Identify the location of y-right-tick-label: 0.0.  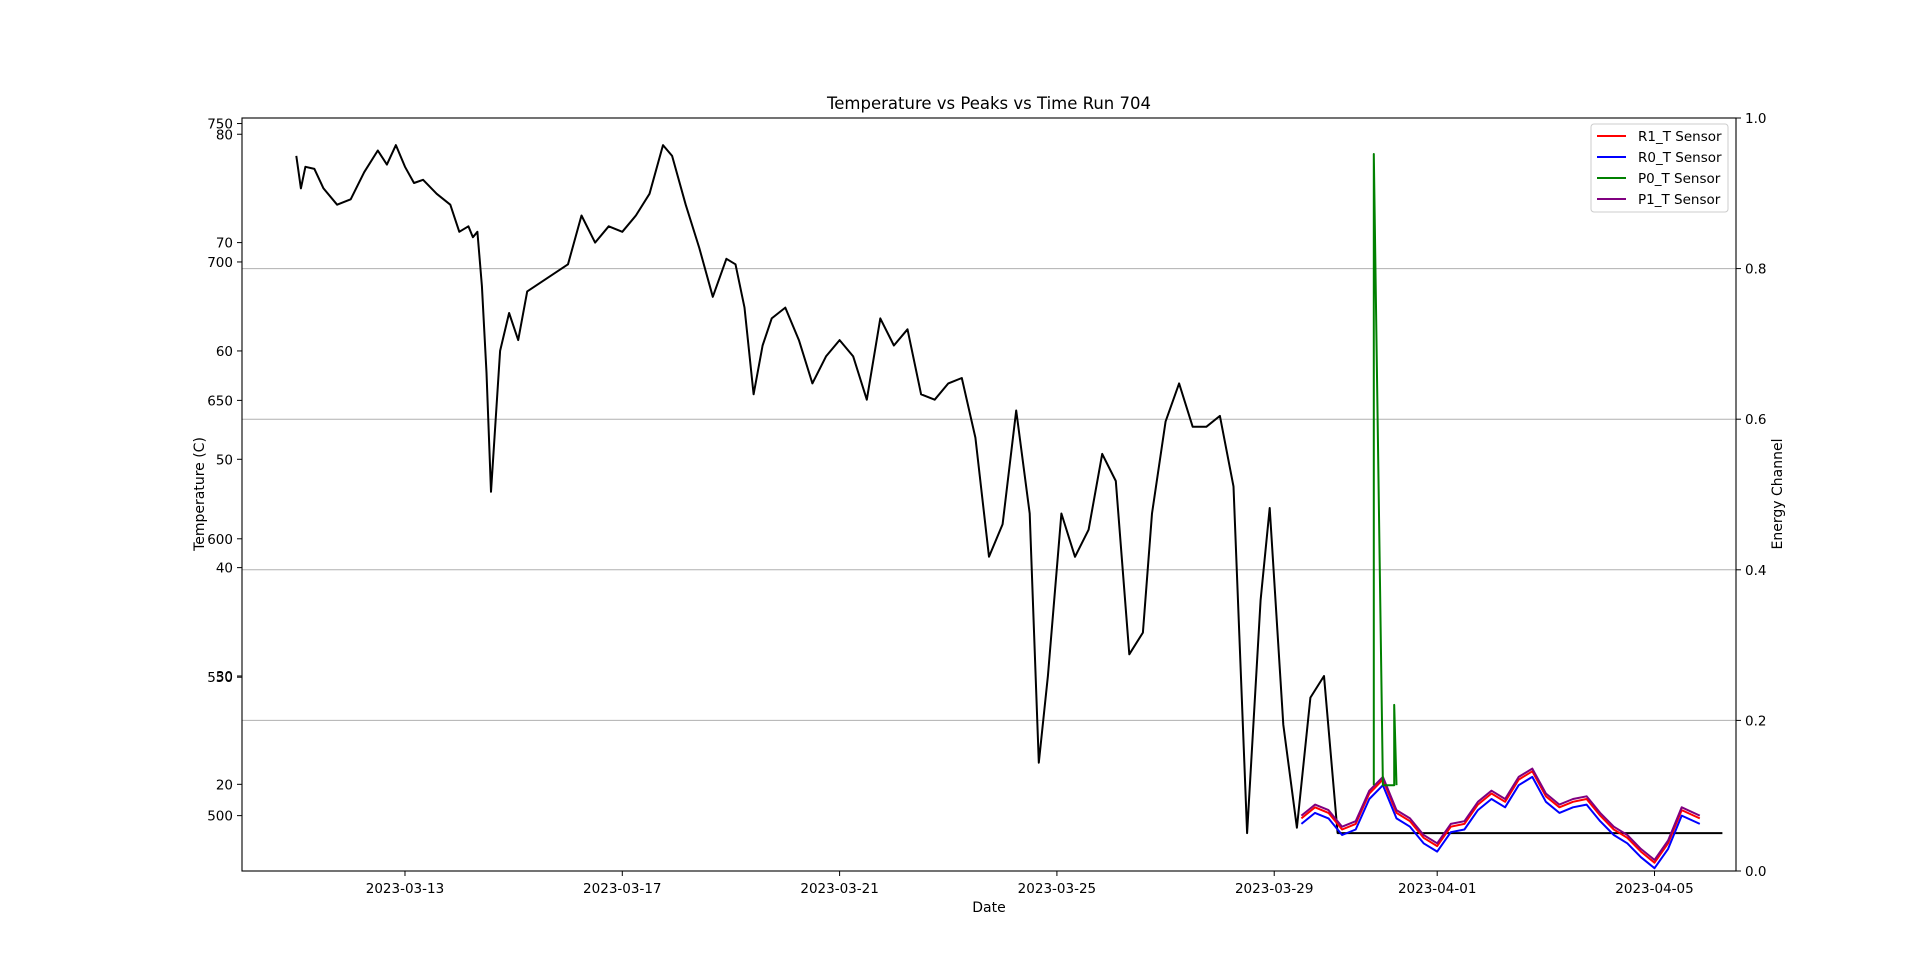
(1755, 872).